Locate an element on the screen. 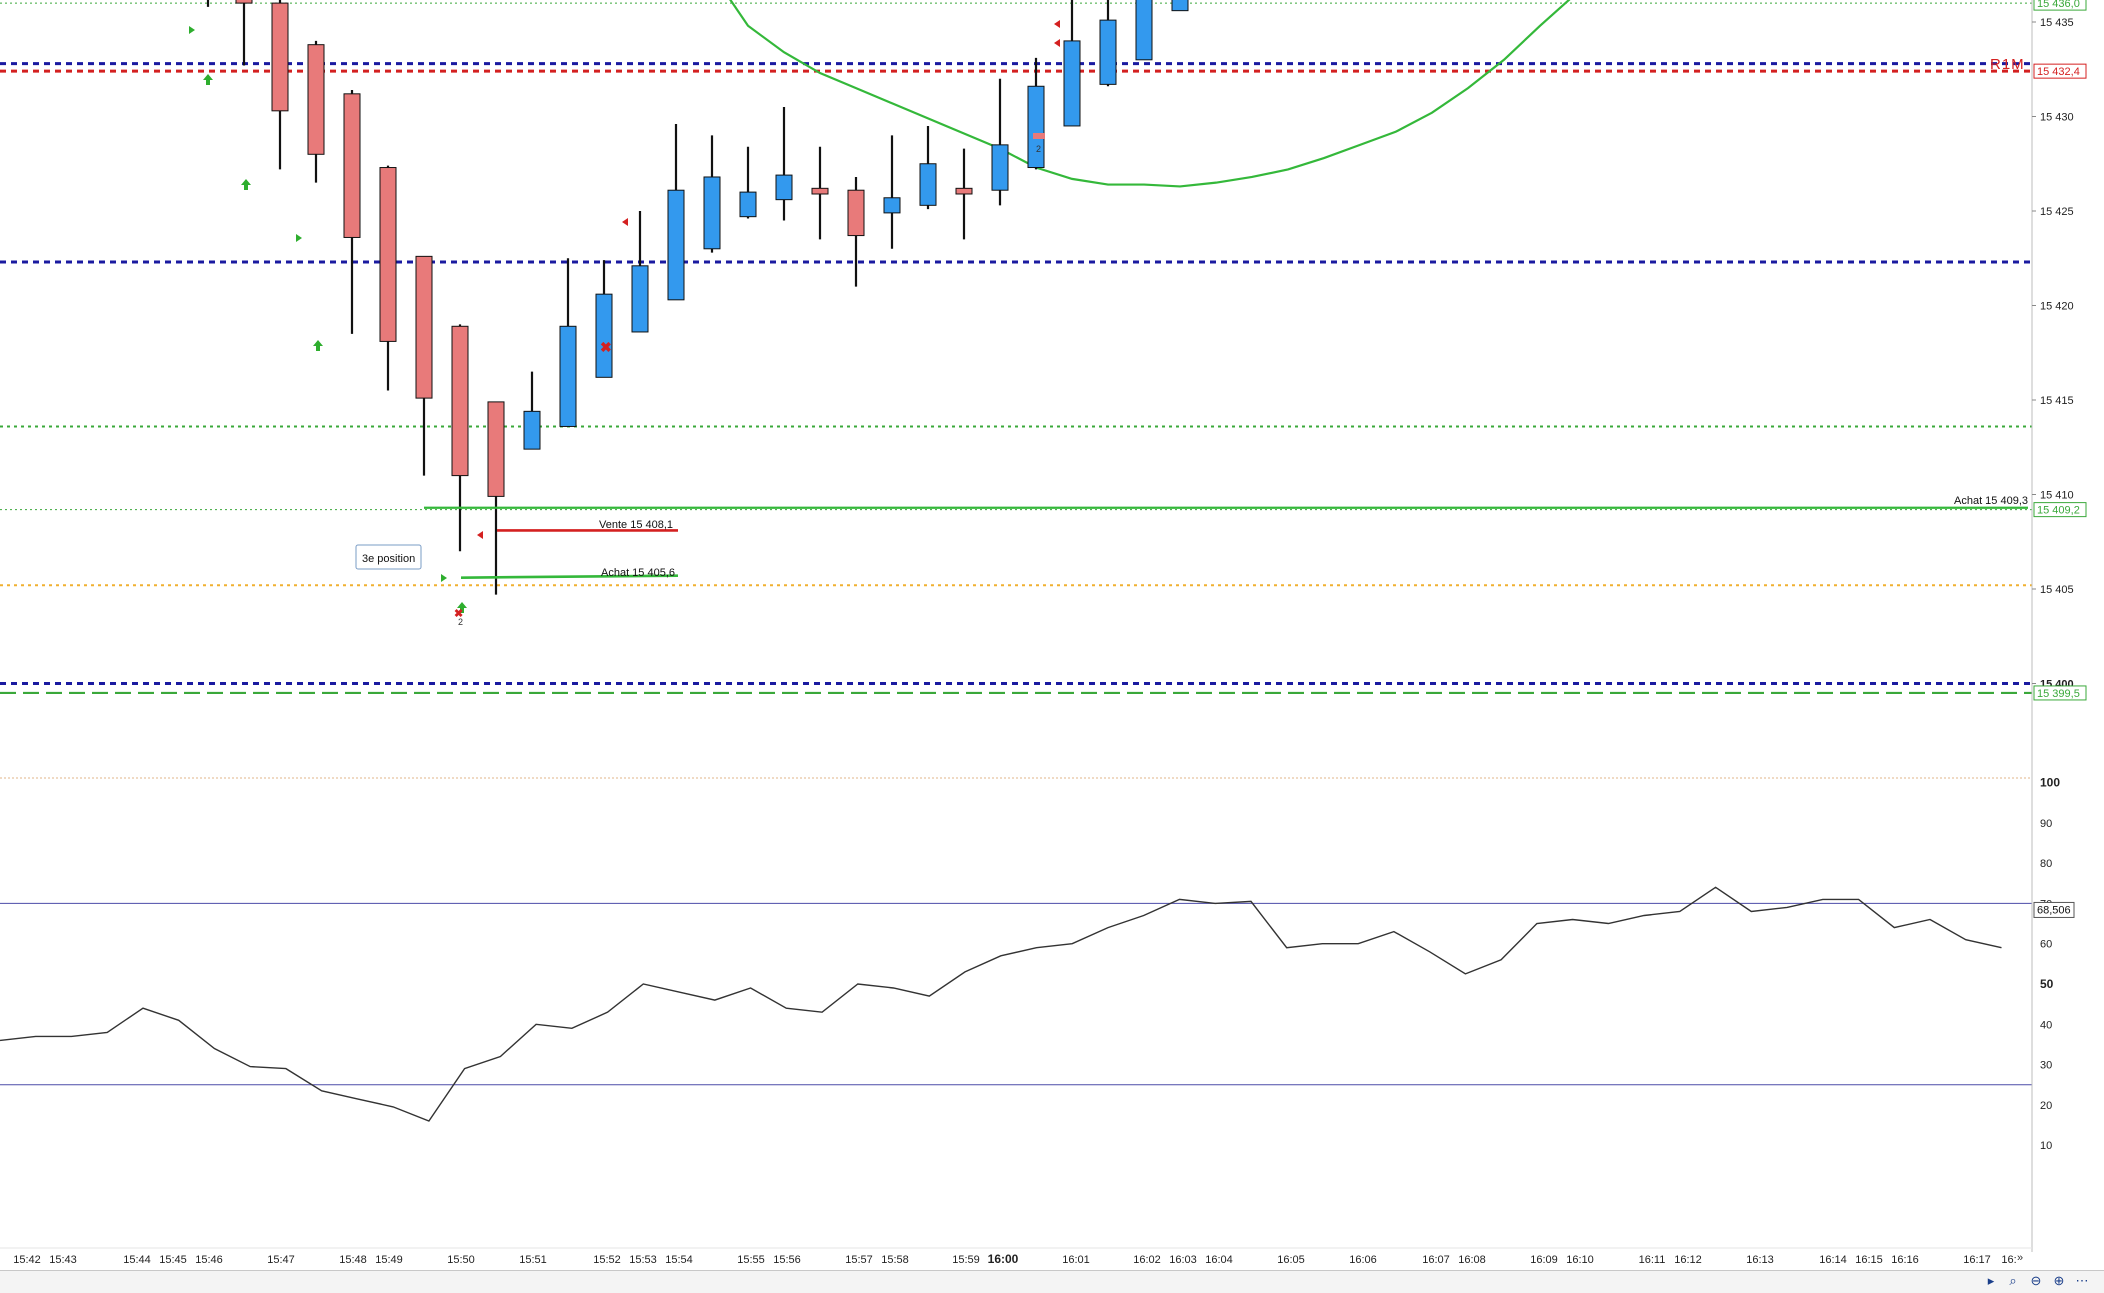  time-tick-label: 15:55 is located at coordinates (751, 1260).